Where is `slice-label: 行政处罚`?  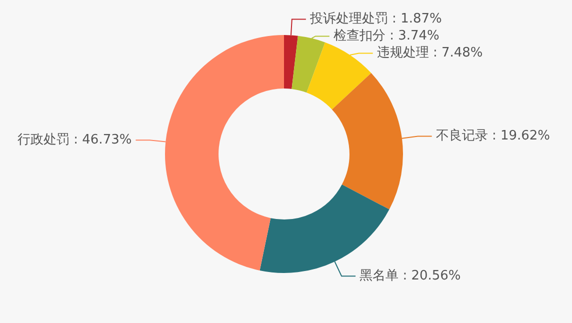 slice-label: 行政处罚 is located at coordinates (46, 140).